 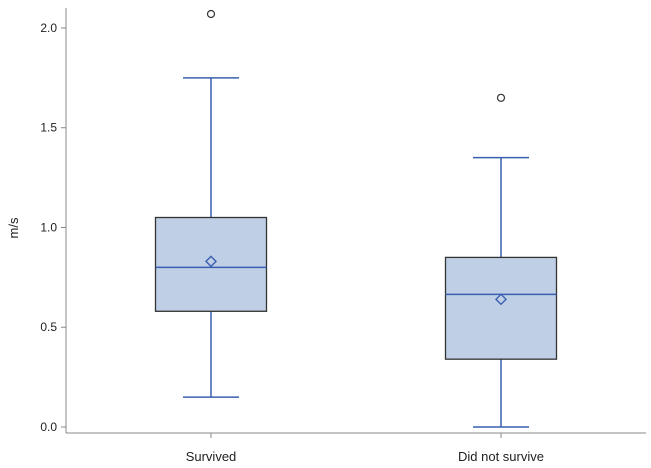 I want to click on y-tick-label: 1.5, so click(x=48, y=128).